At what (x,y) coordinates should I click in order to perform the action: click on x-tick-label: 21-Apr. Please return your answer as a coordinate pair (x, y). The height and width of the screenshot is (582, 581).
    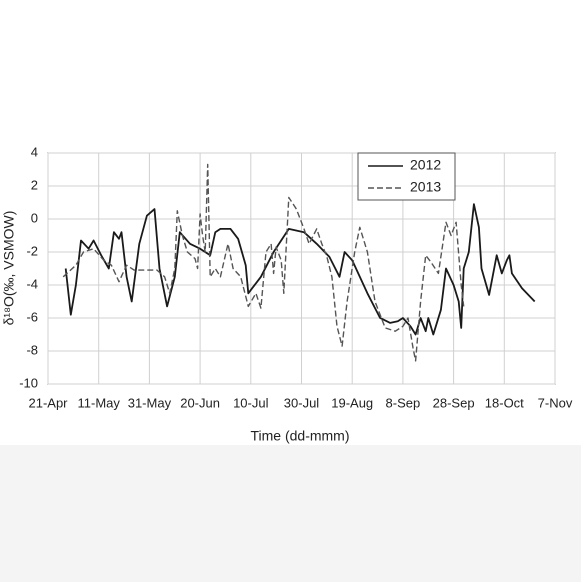
    Looking at the image, I should click on (48, 402).